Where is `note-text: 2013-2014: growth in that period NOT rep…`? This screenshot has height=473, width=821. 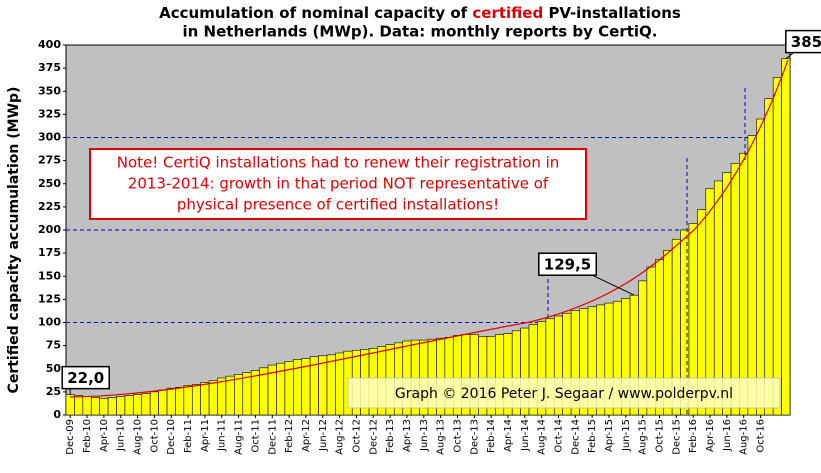 note-text: 2013-2014: growth in that period NOT rep… is located at coordinates (338, 184).